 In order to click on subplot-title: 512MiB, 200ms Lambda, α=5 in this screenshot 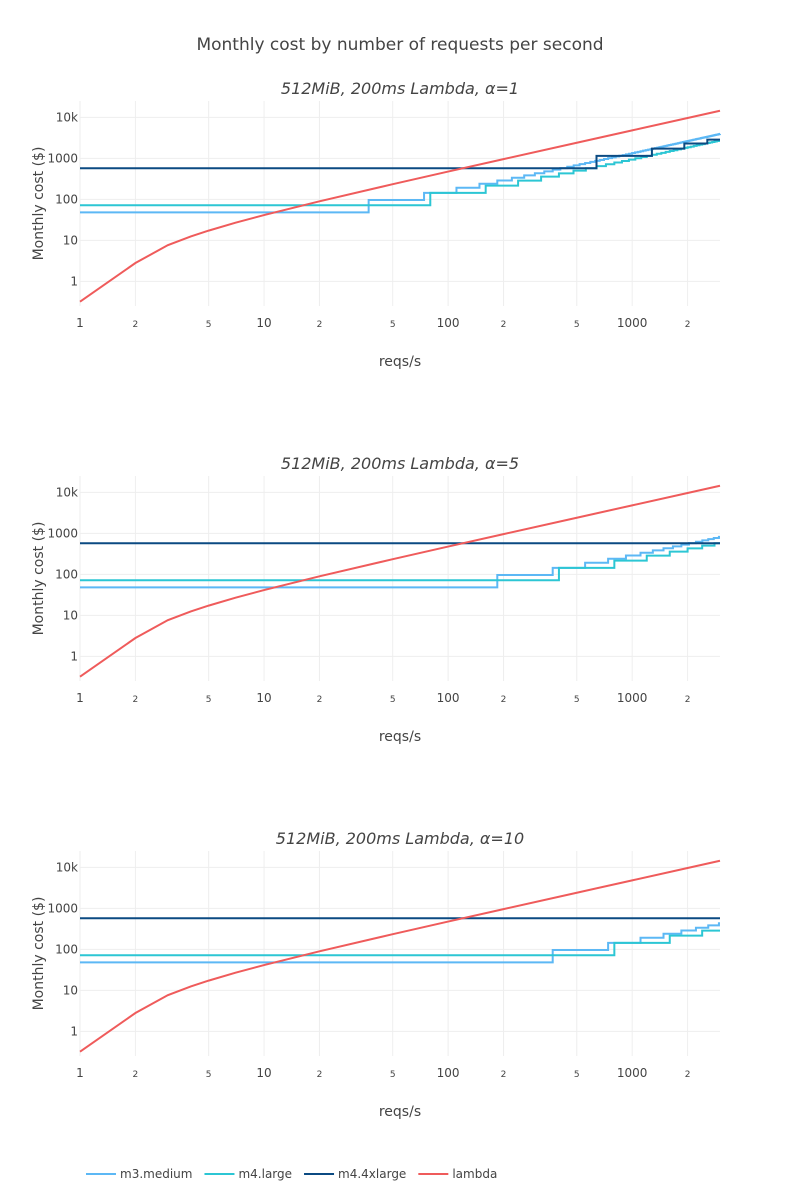, I will do `click(400, 463)`.